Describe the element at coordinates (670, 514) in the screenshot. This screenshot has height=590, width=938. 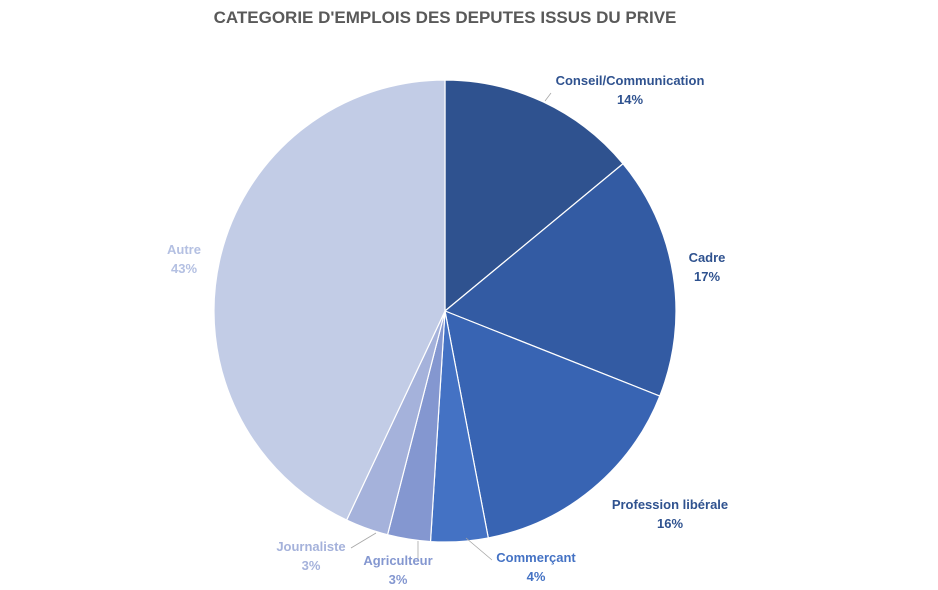
I see `data-label-profession-liberale: Profession libérale 16%` at that location.